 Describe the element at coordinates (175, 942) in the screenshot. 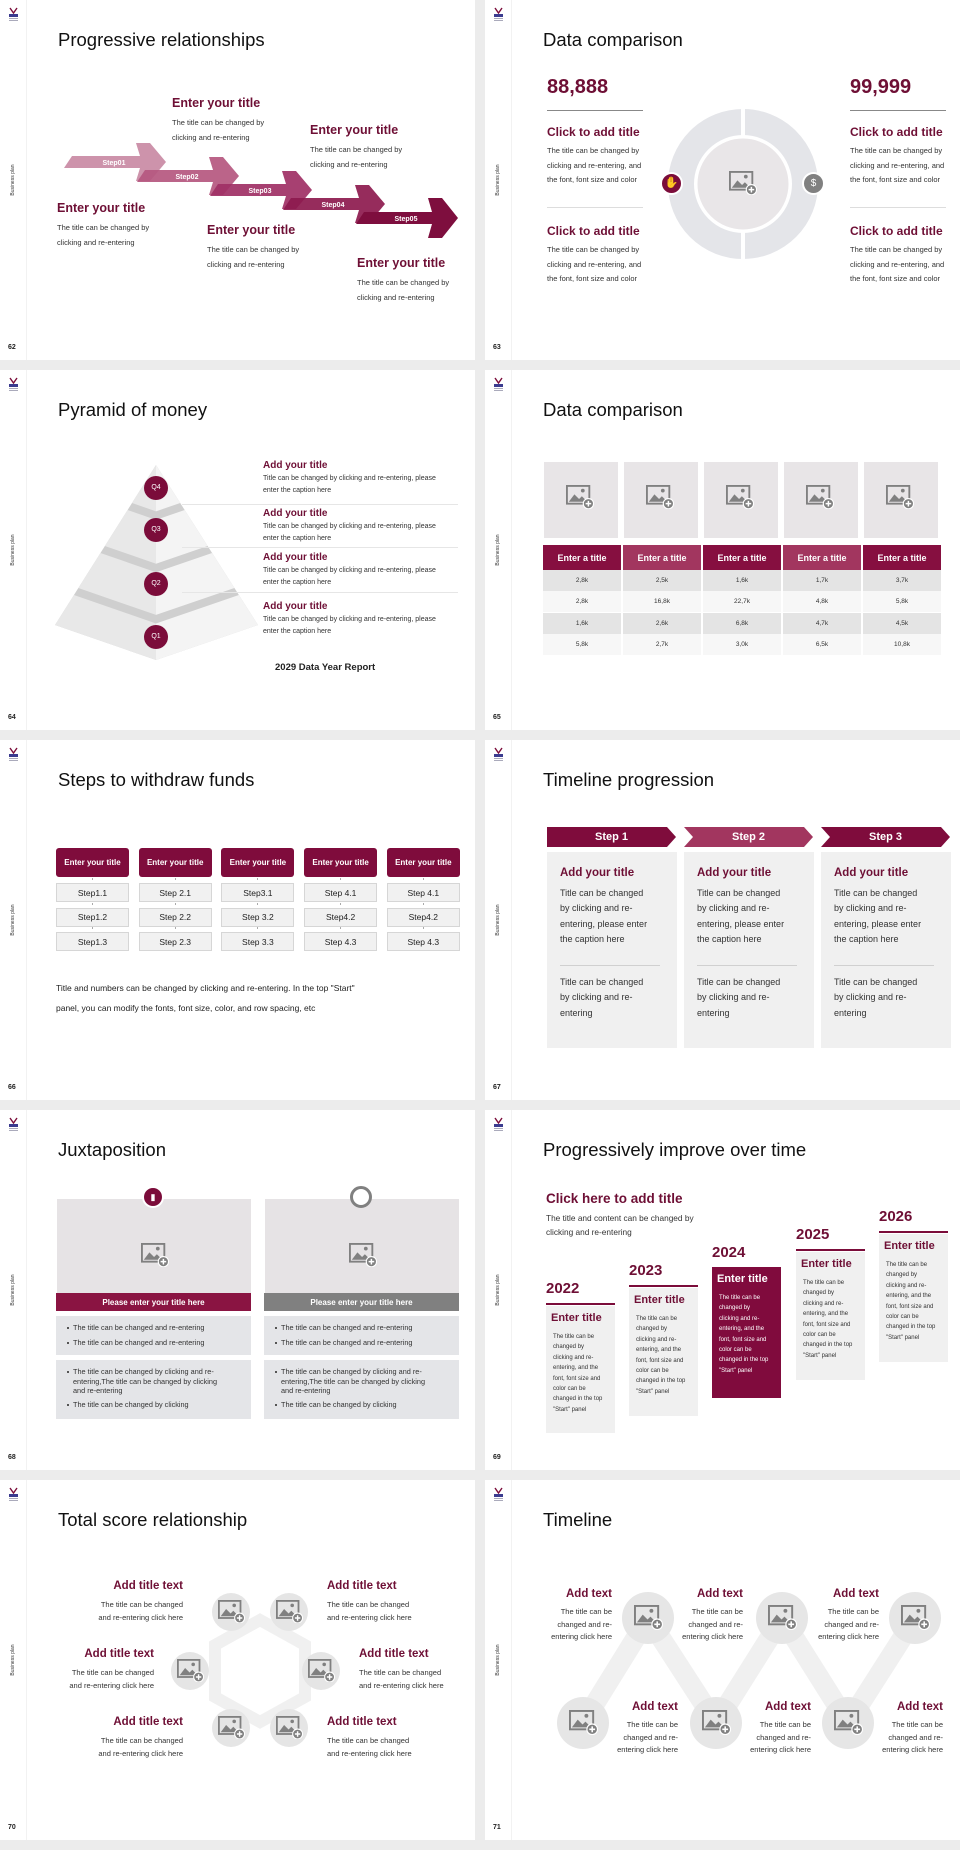

I see `step-box: Step 2.3` at that location.